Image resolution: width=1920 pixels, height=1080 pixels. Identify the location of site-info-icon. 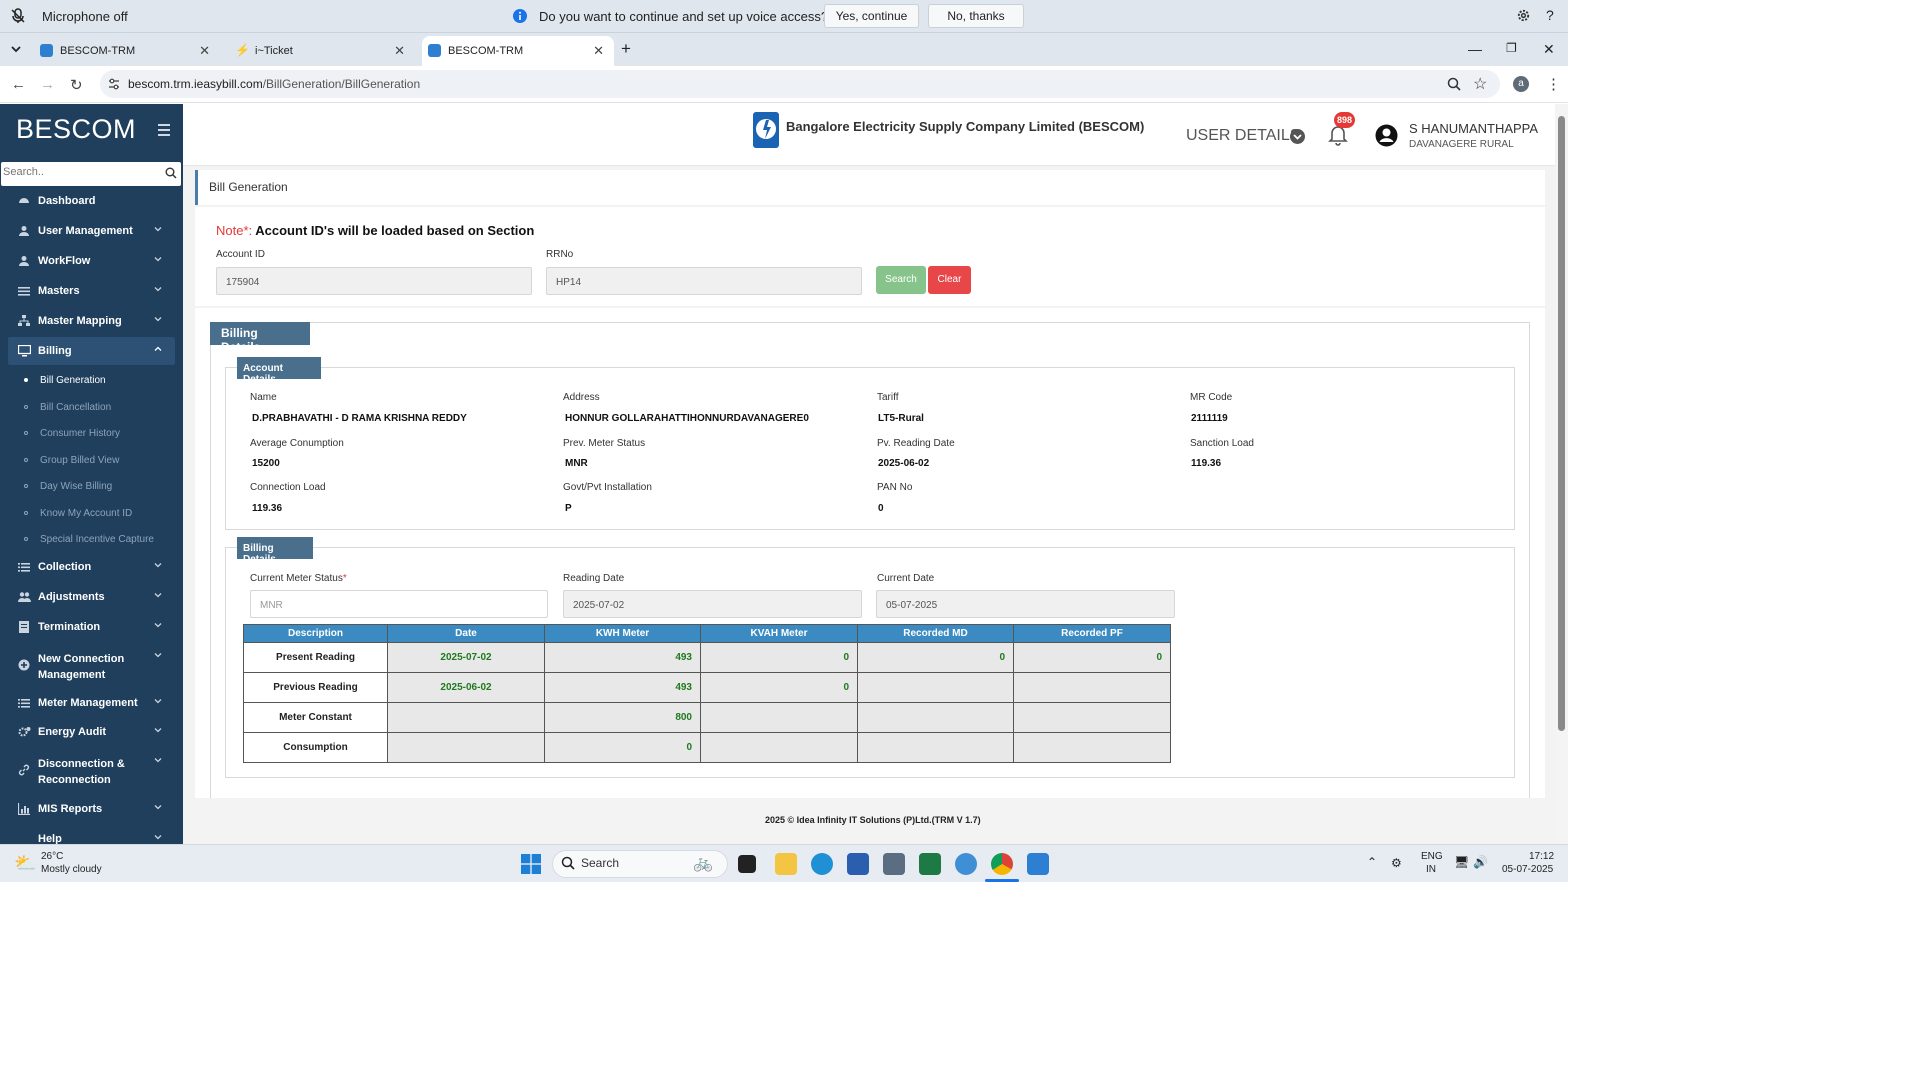
(114, 84).